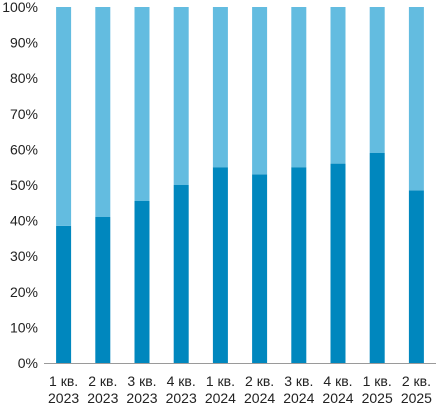 The height and width of the screenshot is (403, 439). I want to click on y-tick-label: 60%, so click(24, 149).